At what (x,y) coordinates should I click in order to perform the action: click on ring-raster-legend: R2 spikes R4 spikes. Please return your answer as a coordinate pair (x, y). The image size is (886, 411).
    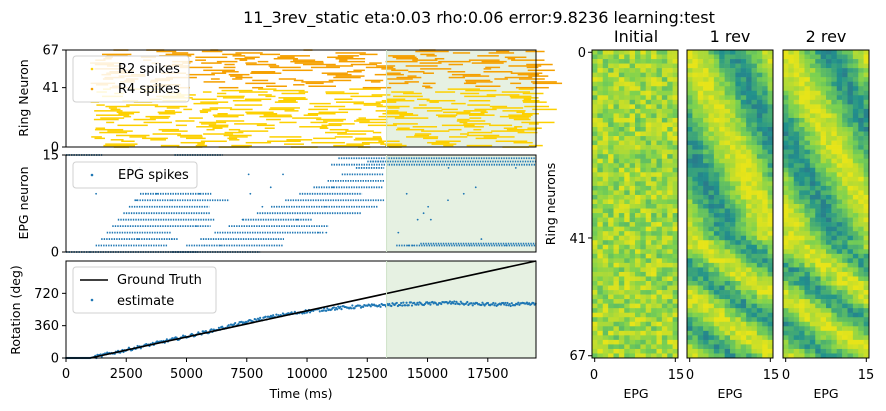
    Looking at the image, I should click on (131, 79).